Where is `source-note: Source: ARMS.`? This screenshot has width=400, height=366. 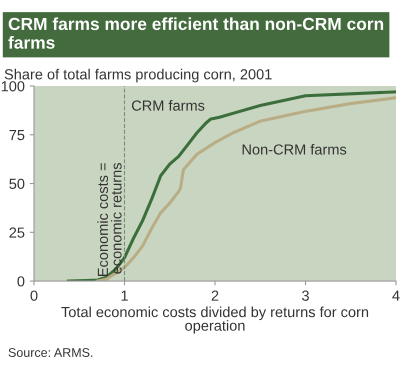 source-note: Source: ARMS. is located at coordinates (50, 352).